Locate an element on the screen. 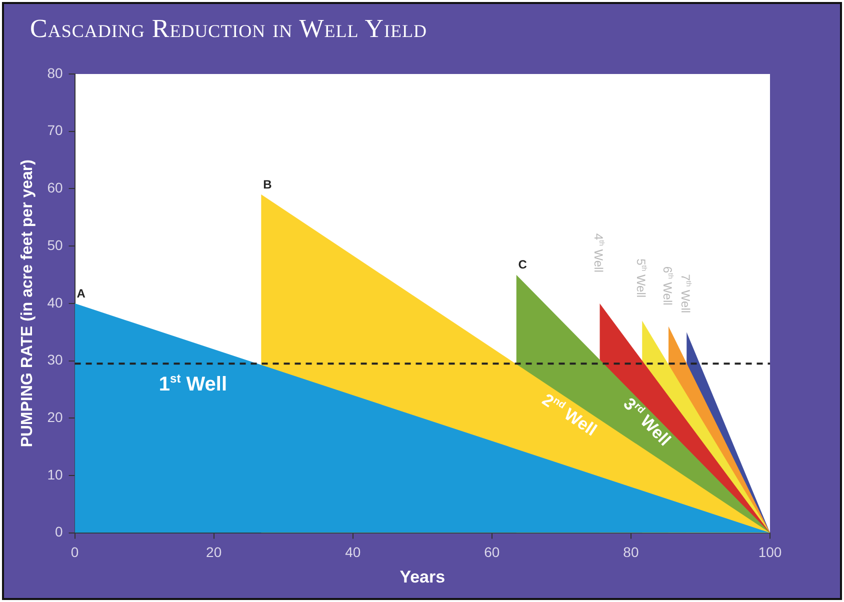 This screenshot has height=602, width=844. y-axis-title: PUMPING RATE (in acre feet per year) is located at coordinates (27, 304).